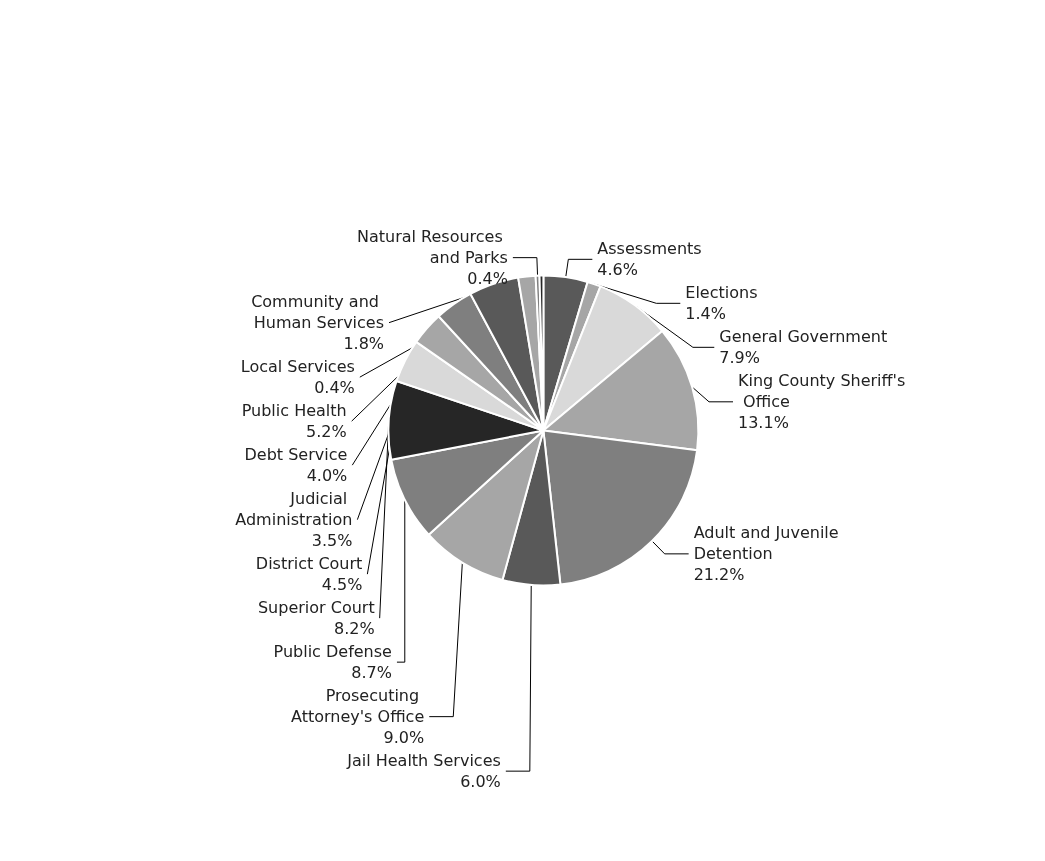  I want to click on data-label: 4.5%, so click(342, 585).